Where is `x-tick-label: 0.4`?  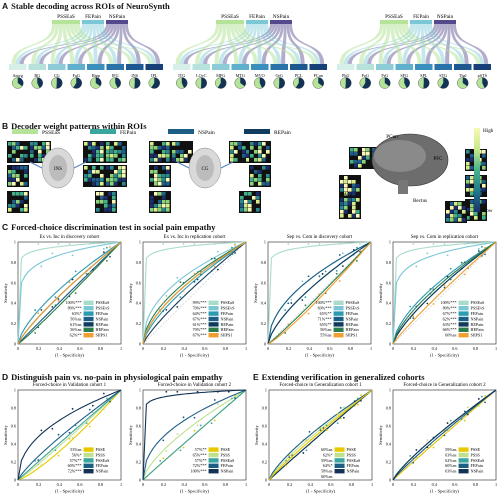
x-tick-label: 0.4 is located at coordinates (435, 484).